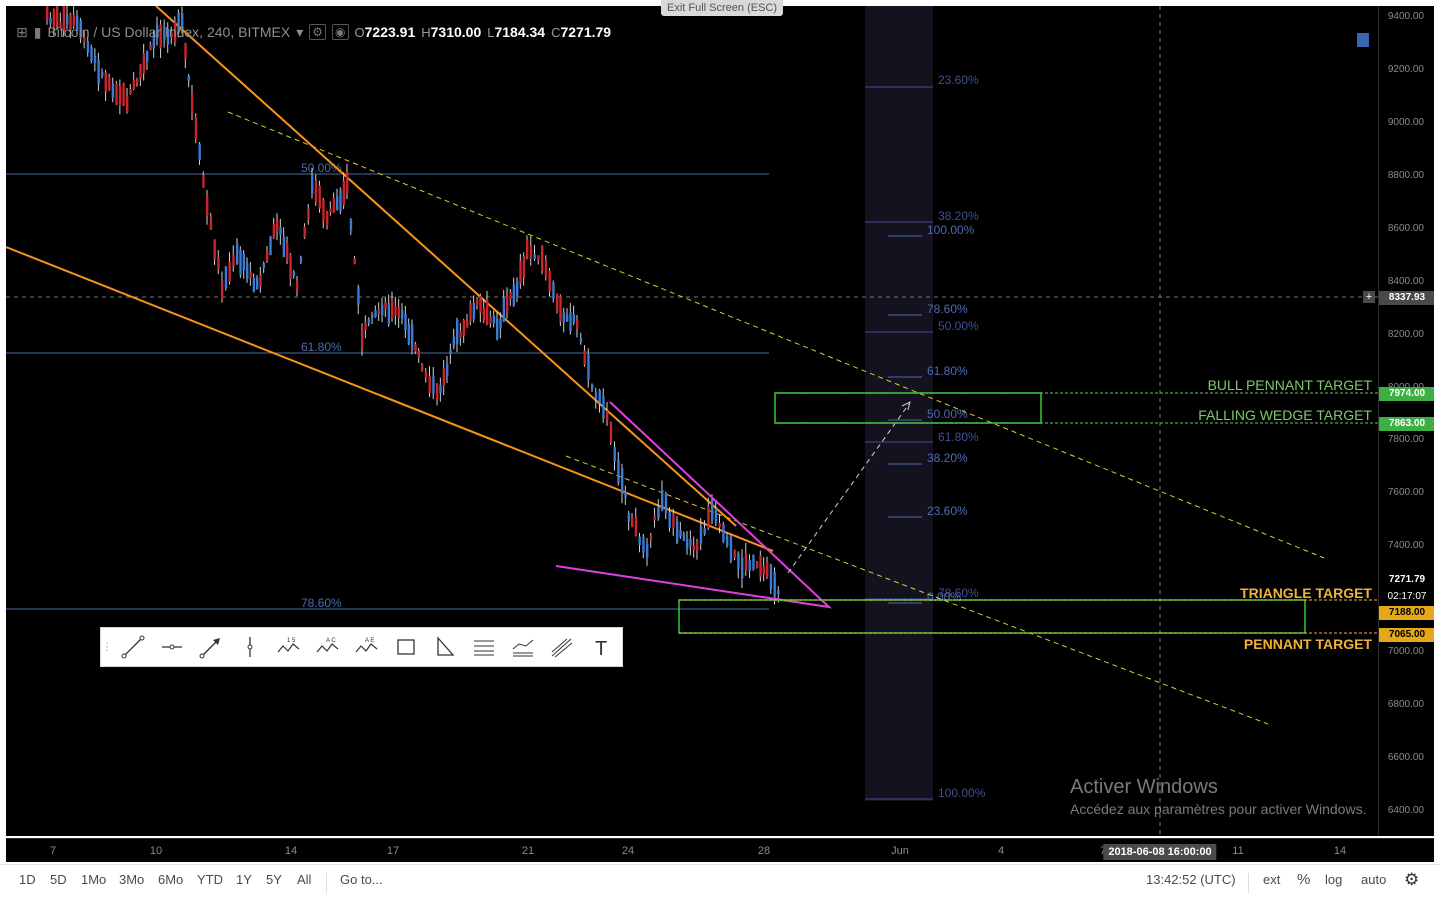  I want to click on ext-hours-toggle: ext, so click(1272, 879).